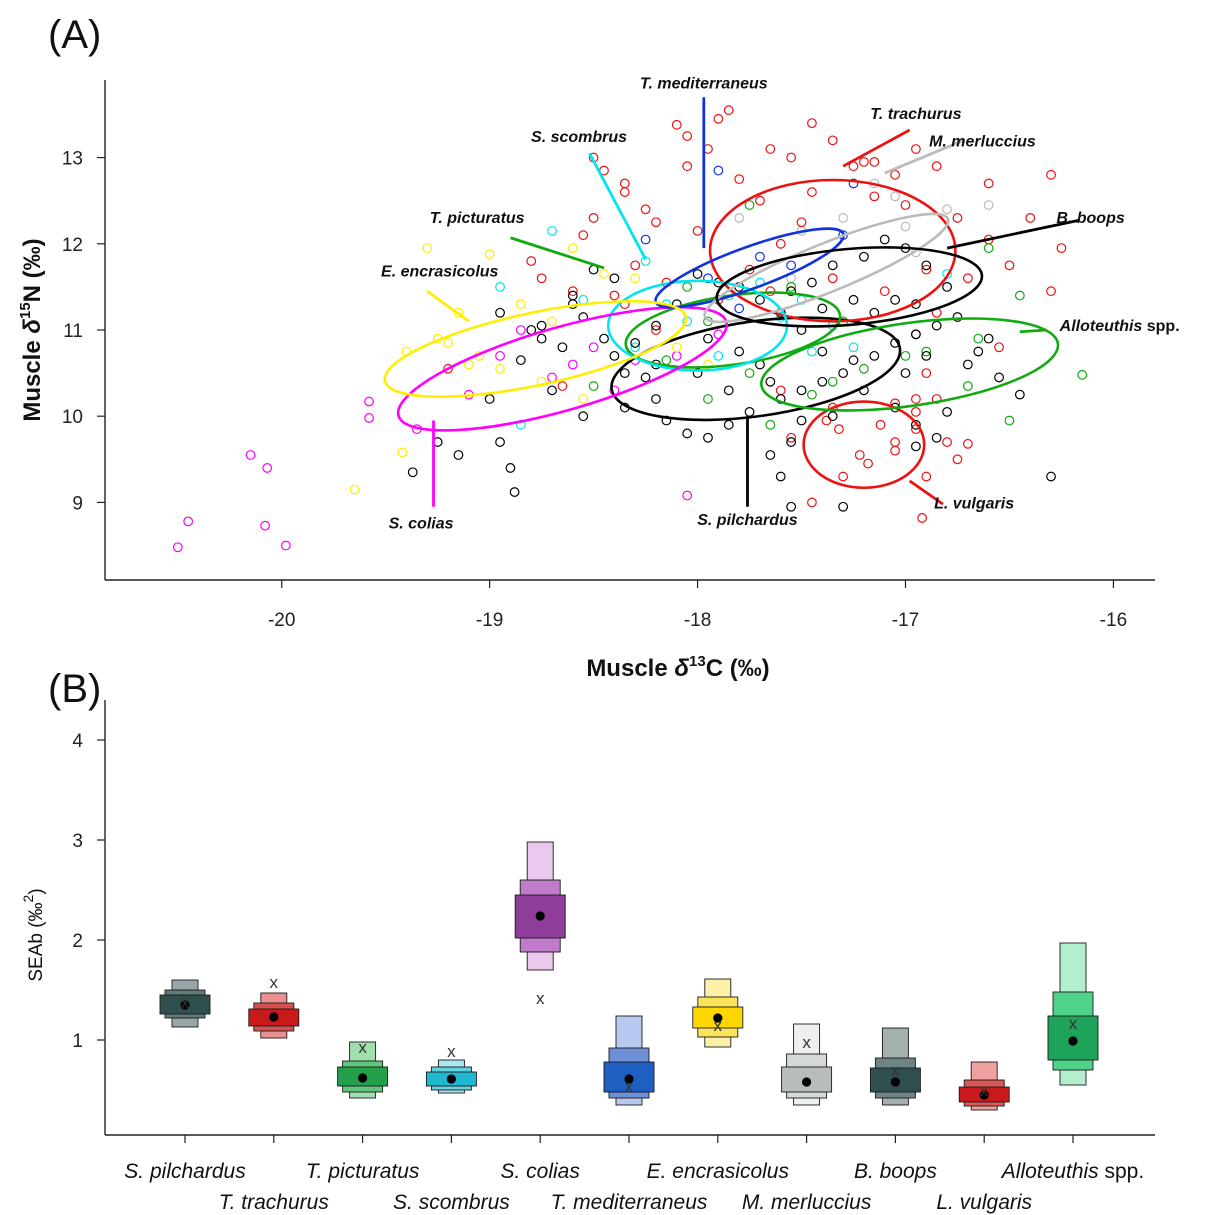  Describe the element at coordinates (905, 620) in the screenshot. I see `x-tick-label: -17` at that location.